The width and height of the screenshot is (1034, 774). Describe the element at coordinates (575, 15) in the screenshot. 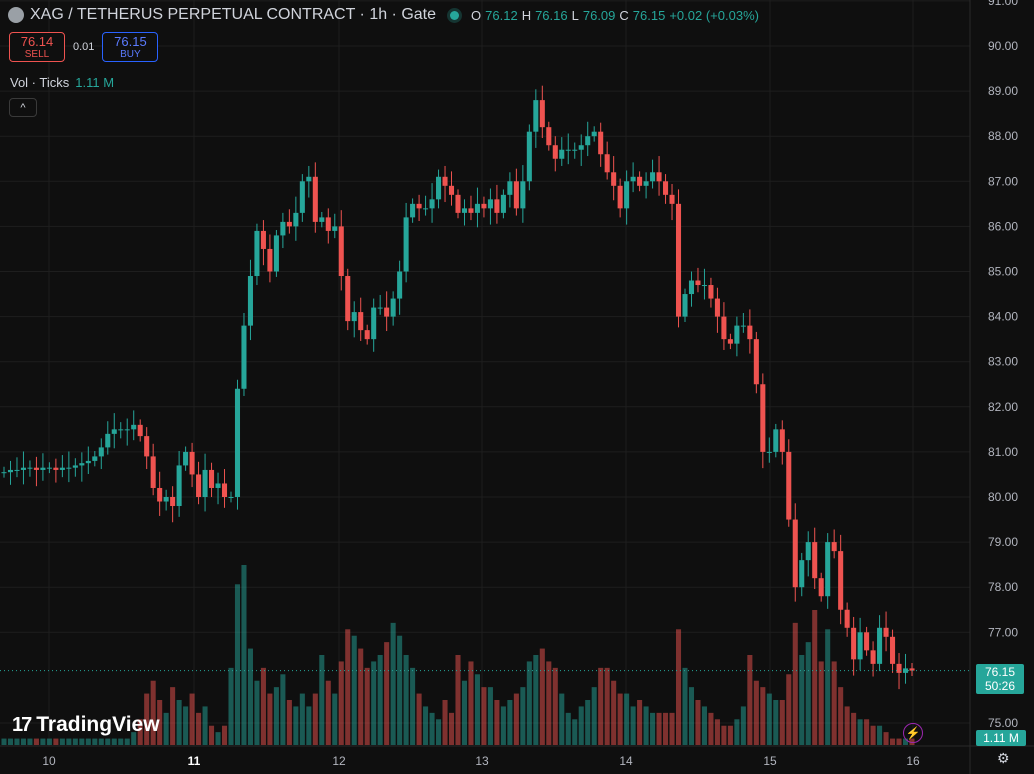

I see `low-label: L` at that location.